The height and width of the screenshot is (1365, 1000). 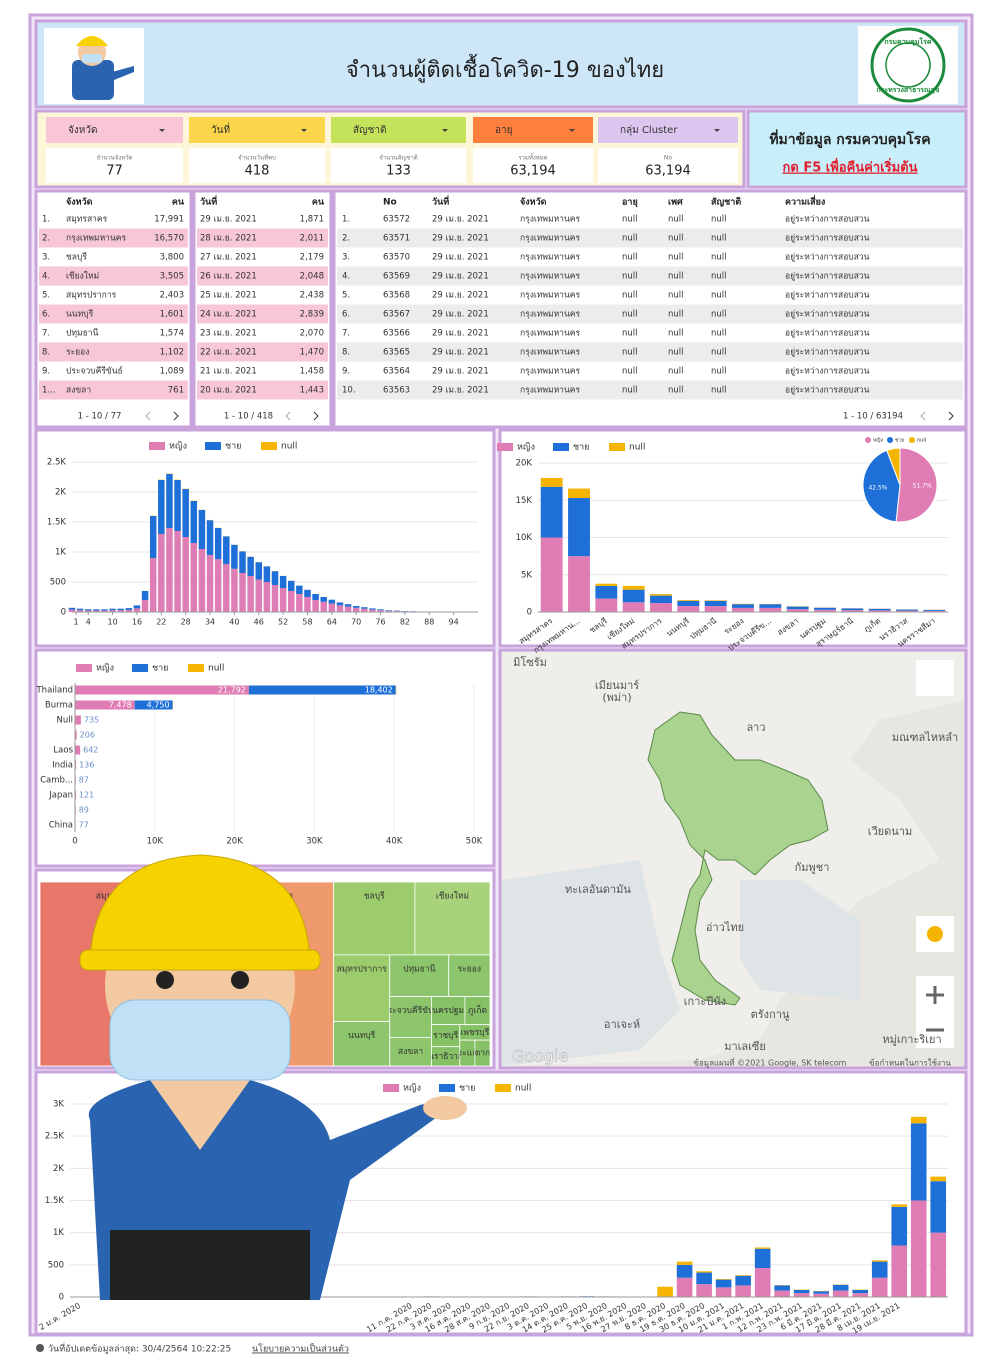 What do you see at coordinates (446, 1035) in the screenshot?
I see `treemap-label: ราชบุรี` at bounding box center [446, 1035].